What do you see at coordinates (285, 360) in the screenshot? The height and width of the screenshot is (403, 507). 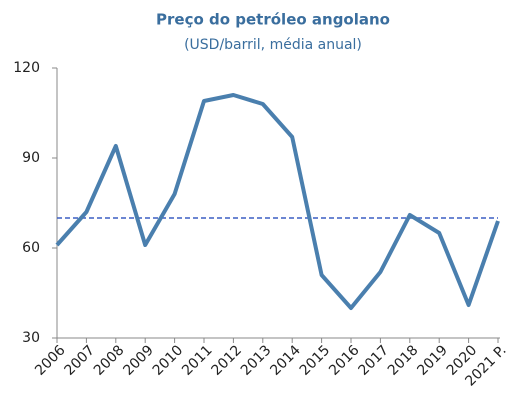 I see `x-tick-label: 2014` at bounding box center [285, 360].